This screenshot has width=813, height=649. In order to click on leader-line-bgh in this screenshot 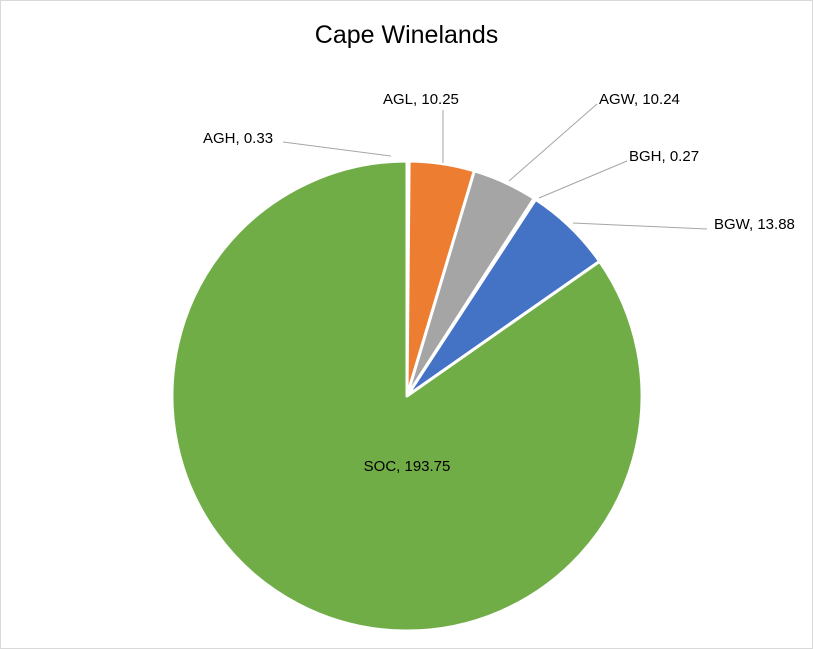, I will do `click(583, 179)`.